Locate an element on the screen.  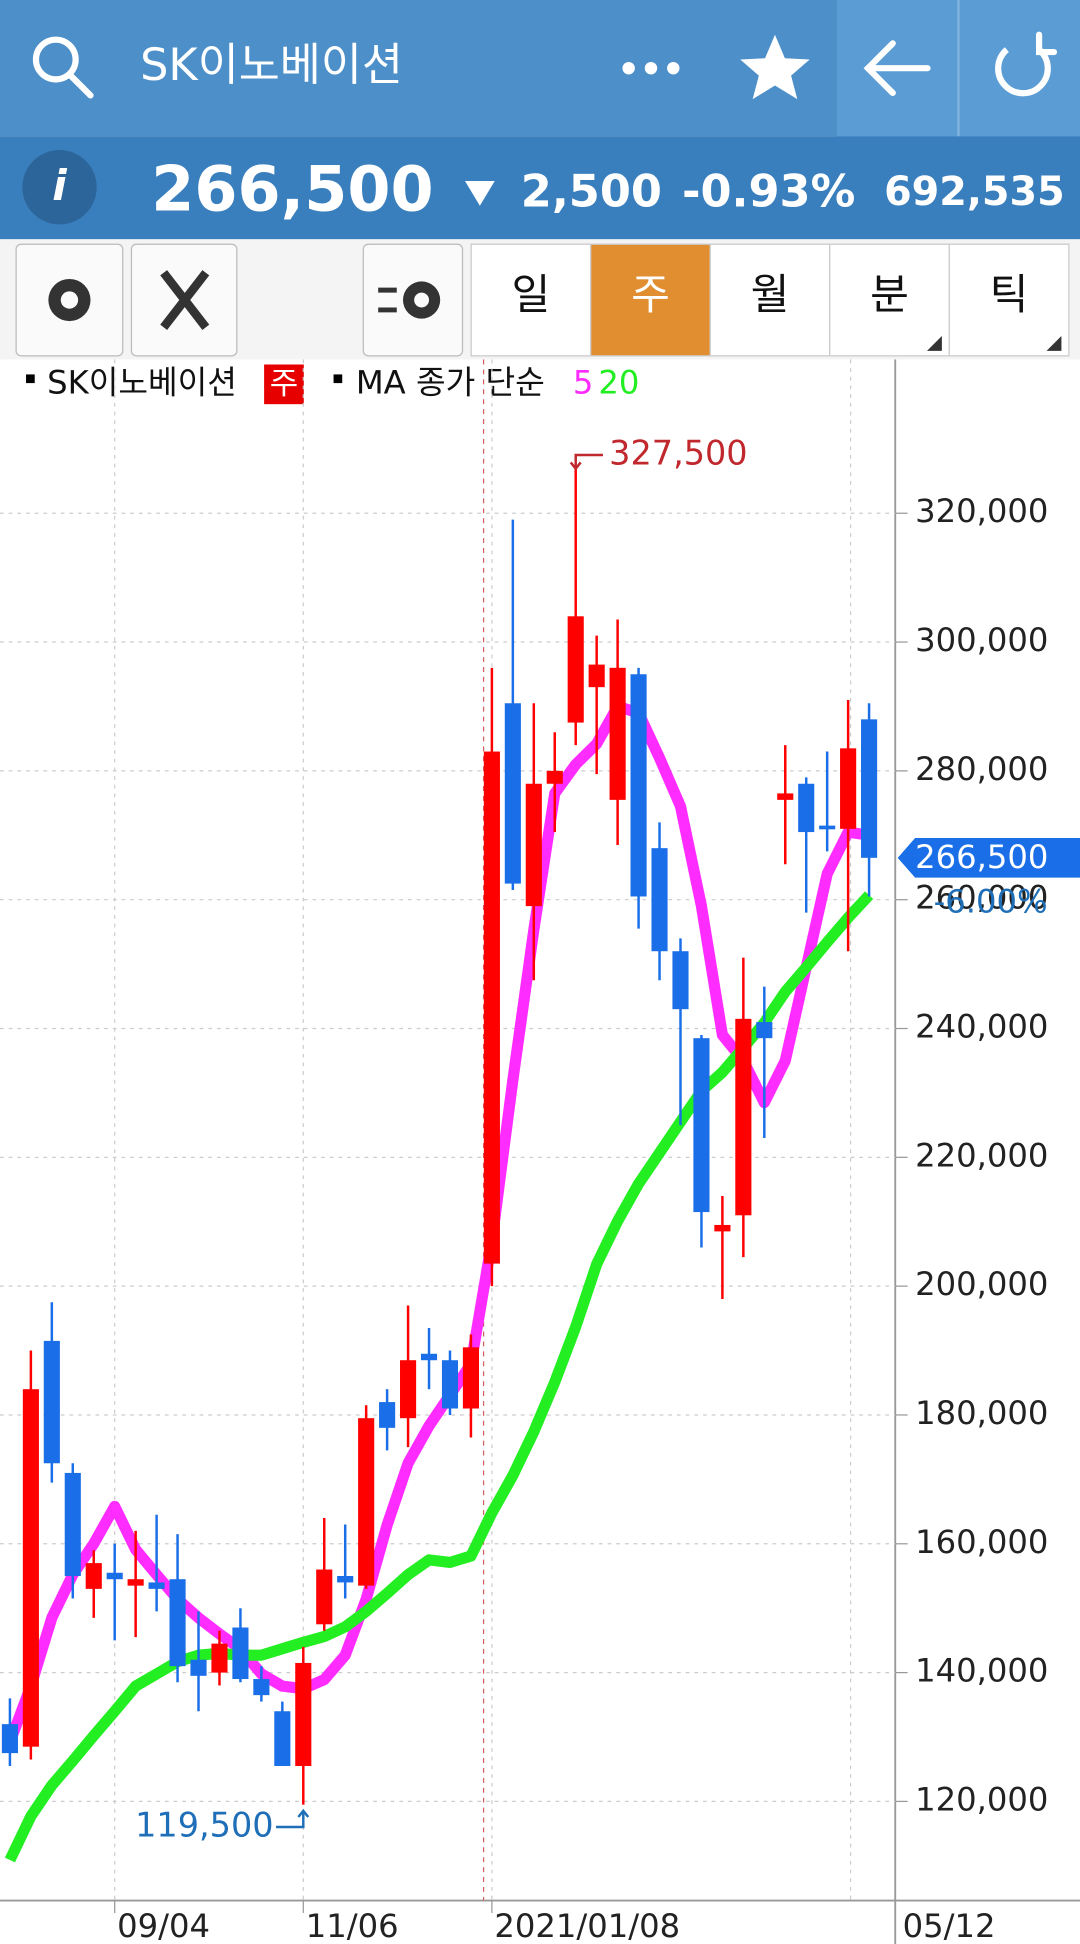
refresh-button is located at coordinates (1026, 64).